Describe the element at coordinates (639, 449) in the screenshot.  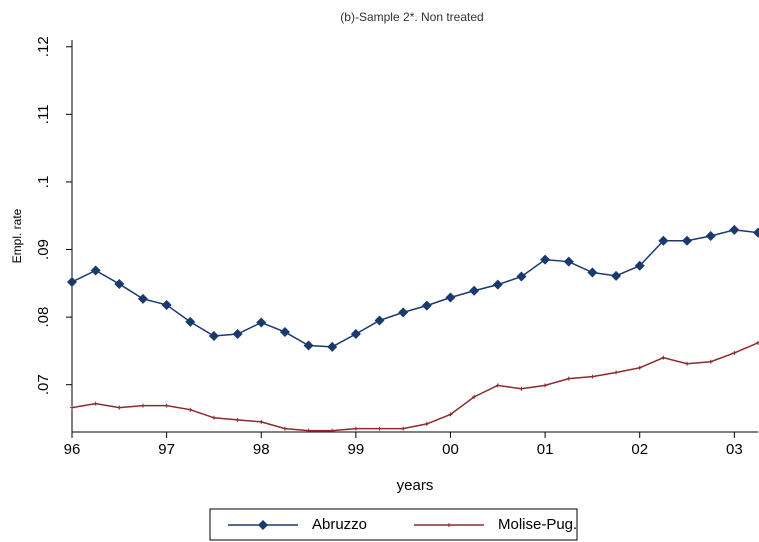
I see `x-tick-label: 02` at that location.